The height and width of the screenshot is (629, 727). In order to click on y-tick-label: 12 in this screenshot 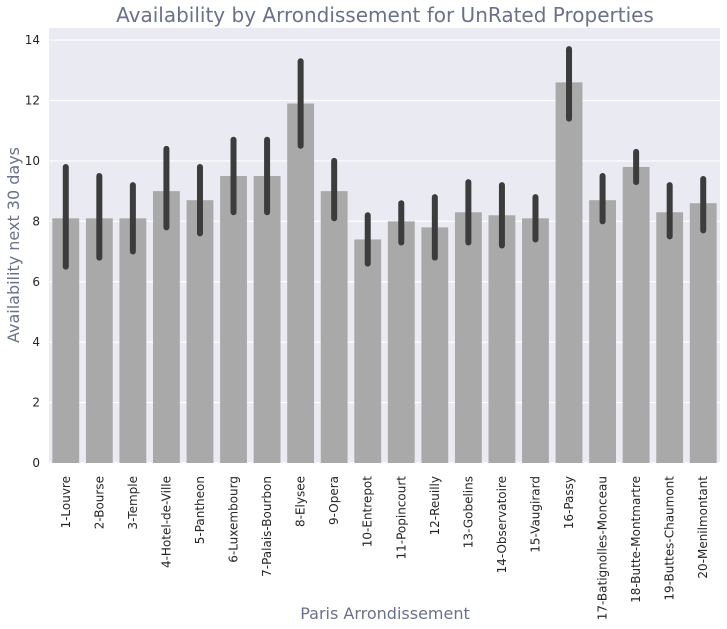, I will do `click(32, 101)`.